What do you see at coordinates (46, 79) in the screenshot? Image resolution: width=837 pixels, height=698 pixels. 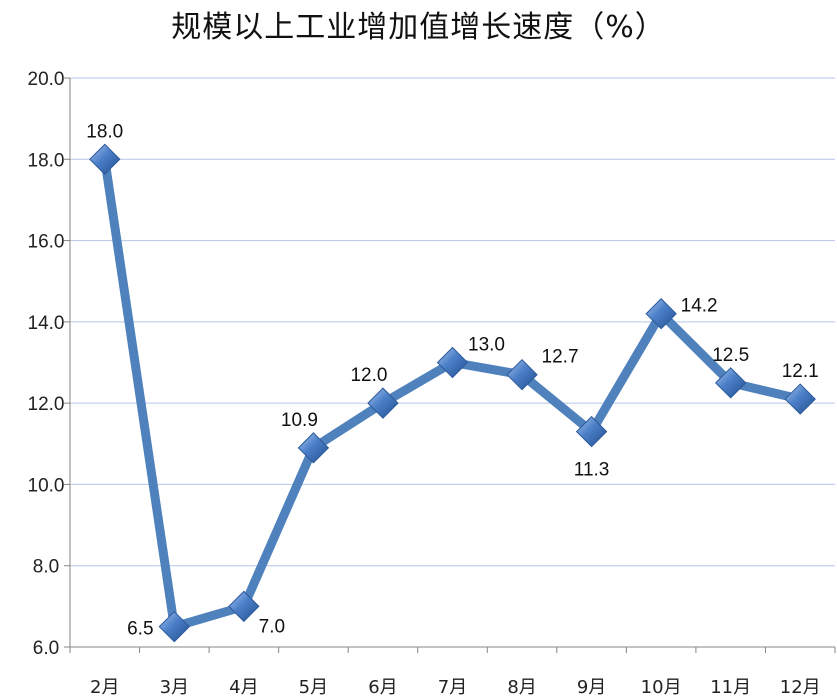 I see `y-tick-label: 20.0` at bounding box center [46, 79].